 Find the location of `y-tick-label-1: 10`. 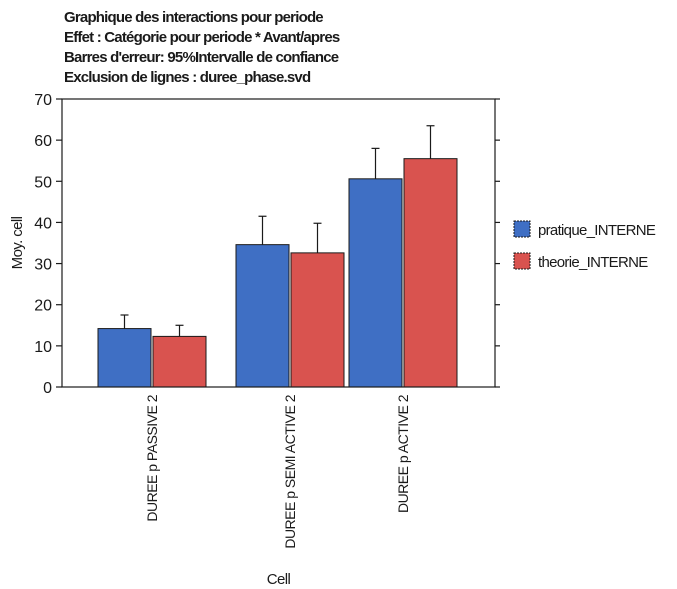

y-tick-label-1: 10 is located at coordinates (43, 347).